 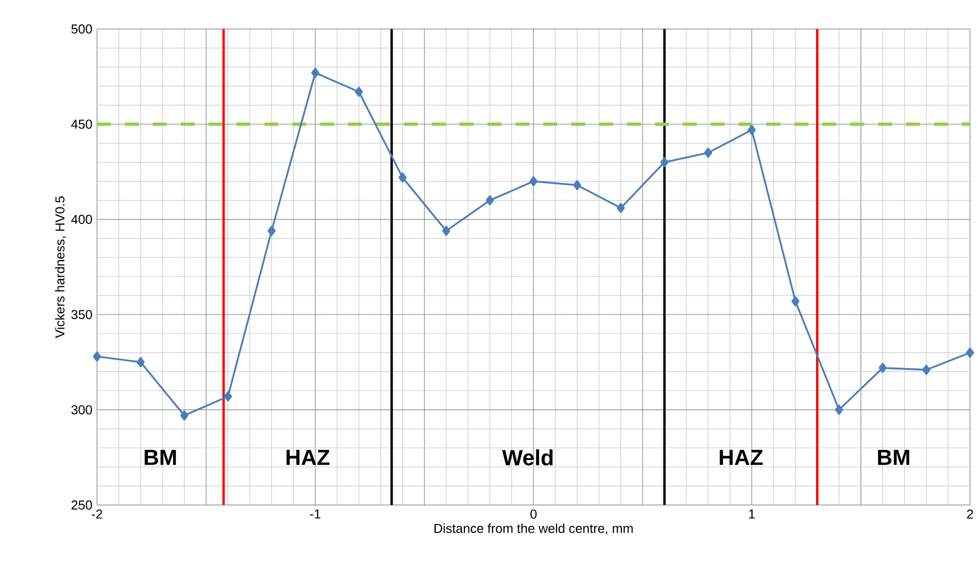 I want to click on y-tick-label: 350, so click(x=81, y=315).